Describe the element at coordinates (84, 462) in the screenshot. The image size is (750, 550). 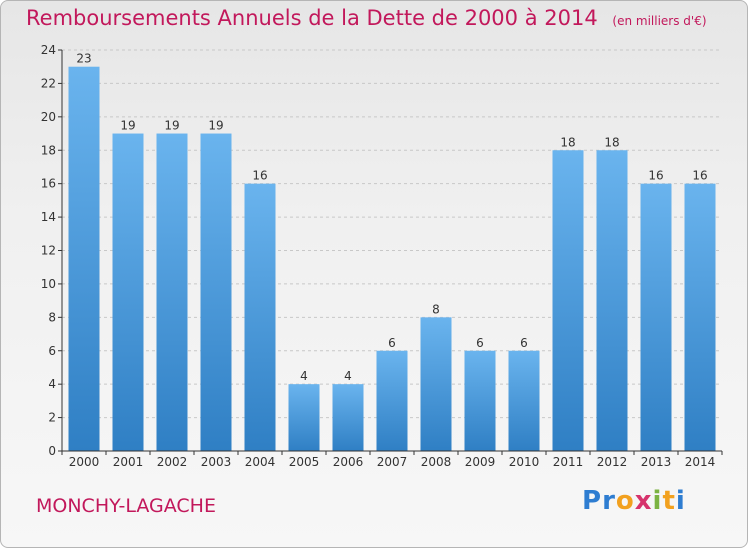
I see `x-tick-label: 2000` at that location.